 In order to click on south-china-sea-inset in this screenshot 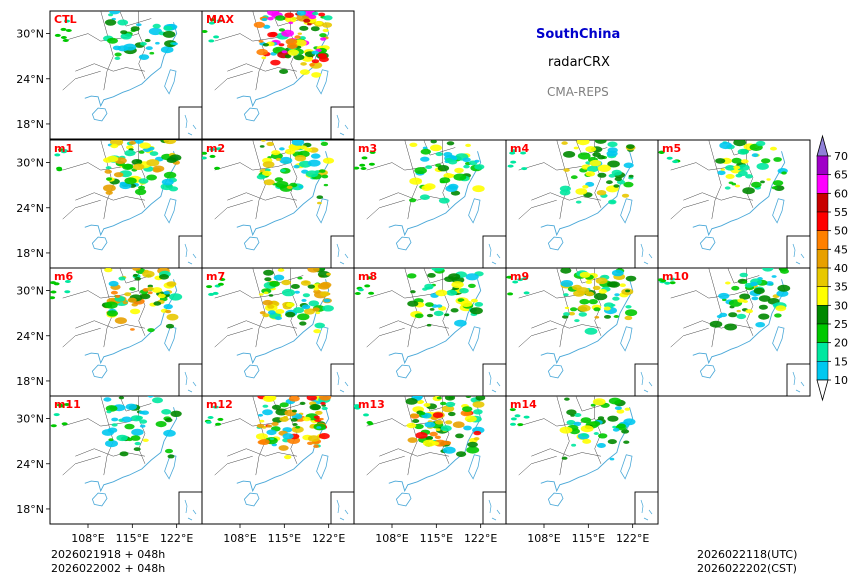, I will do `click(646, 251)`.